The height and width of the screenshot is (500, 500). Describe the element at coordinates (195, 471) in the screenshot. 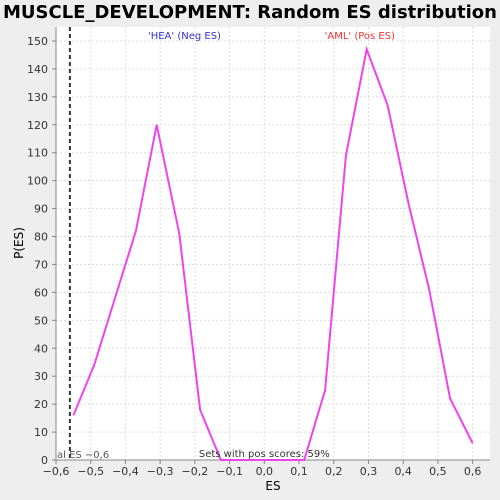

I see `x-tick-label: −0,2` at that location.